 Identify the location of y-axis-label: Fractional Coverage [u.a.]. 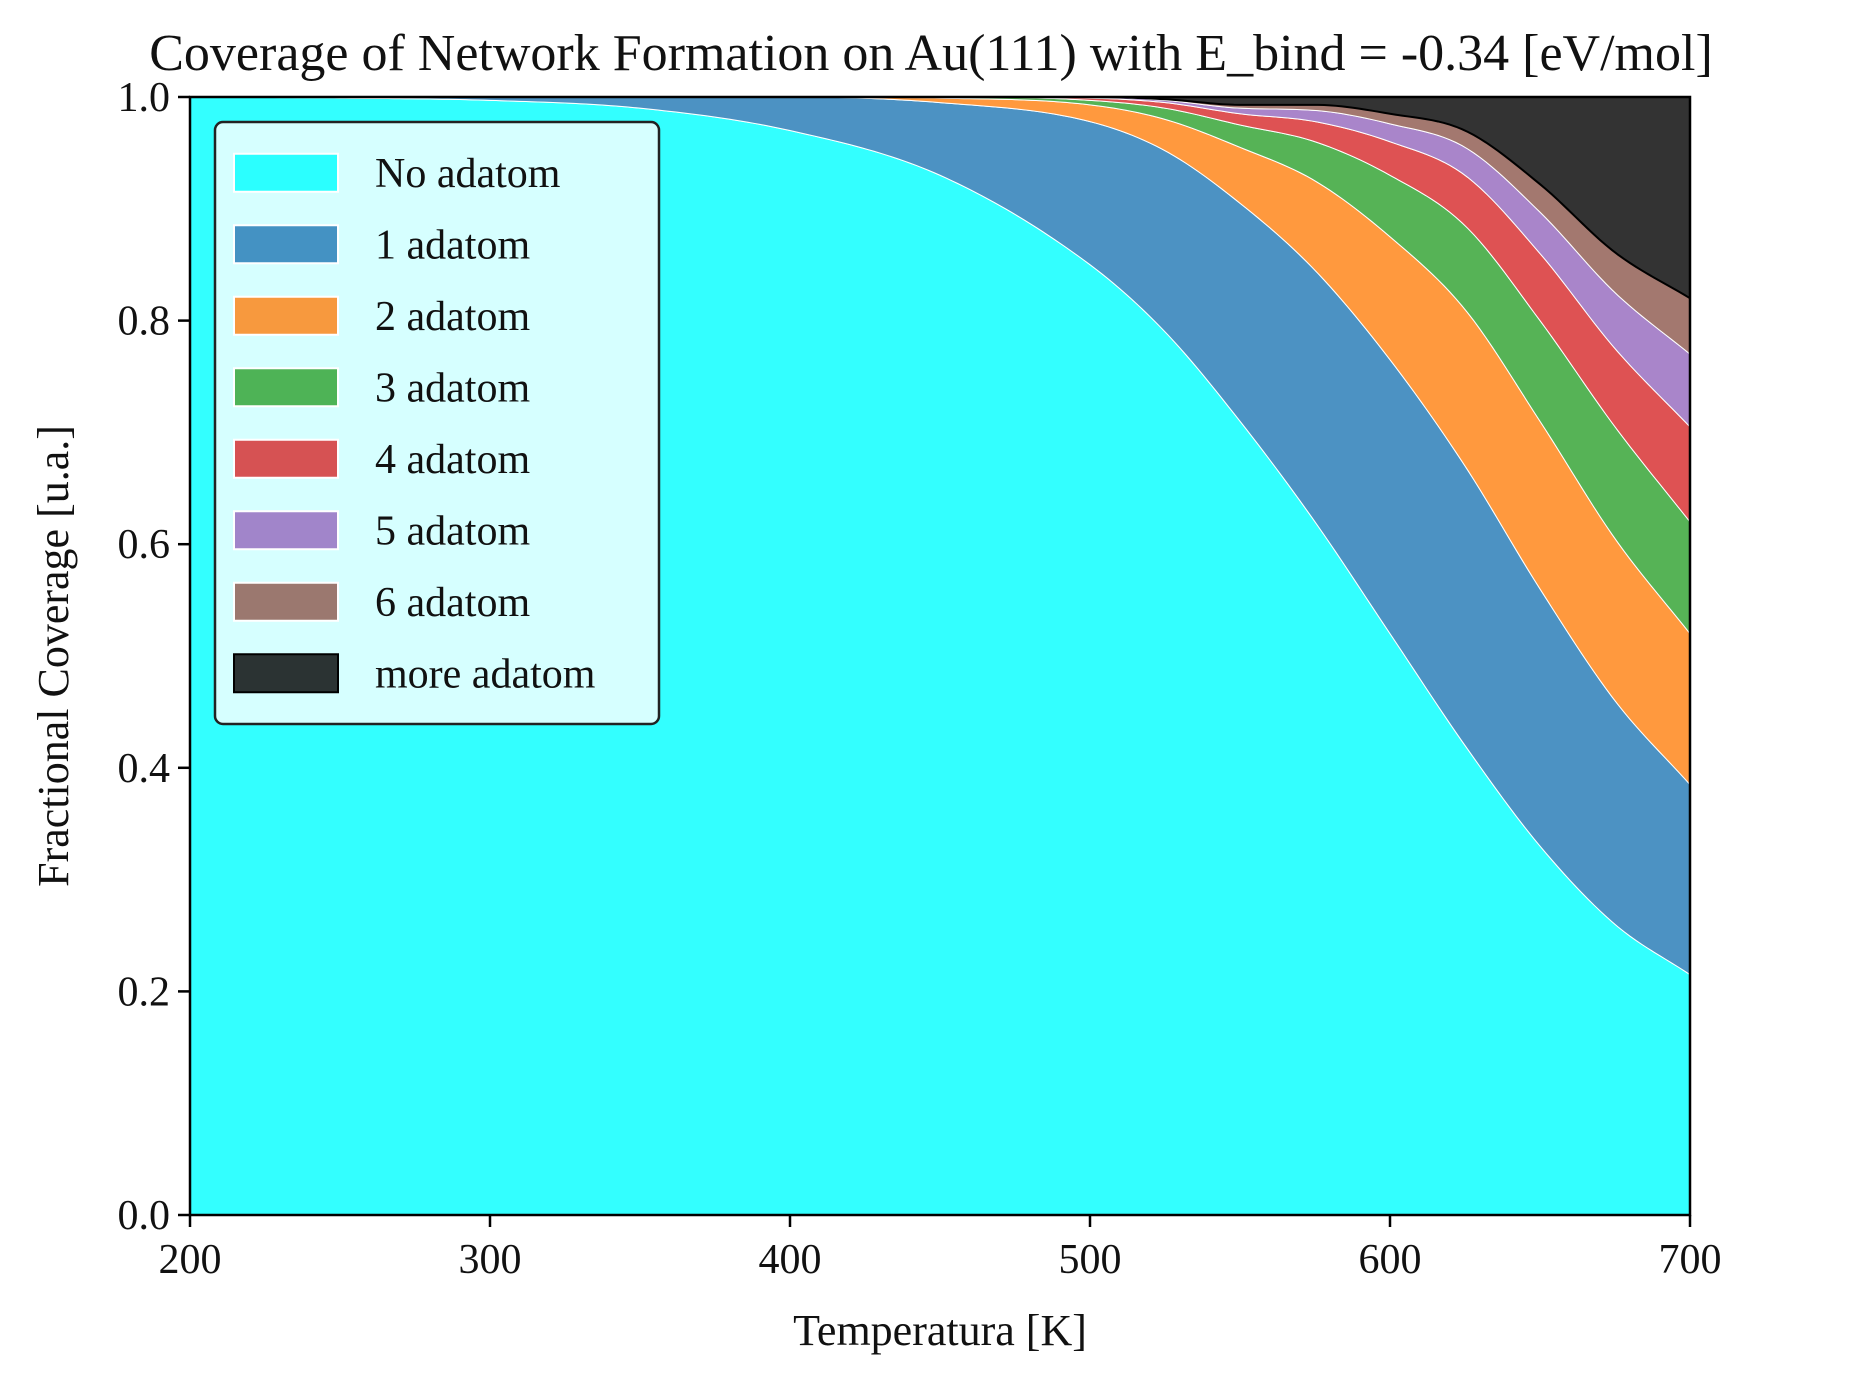
(53, 656).